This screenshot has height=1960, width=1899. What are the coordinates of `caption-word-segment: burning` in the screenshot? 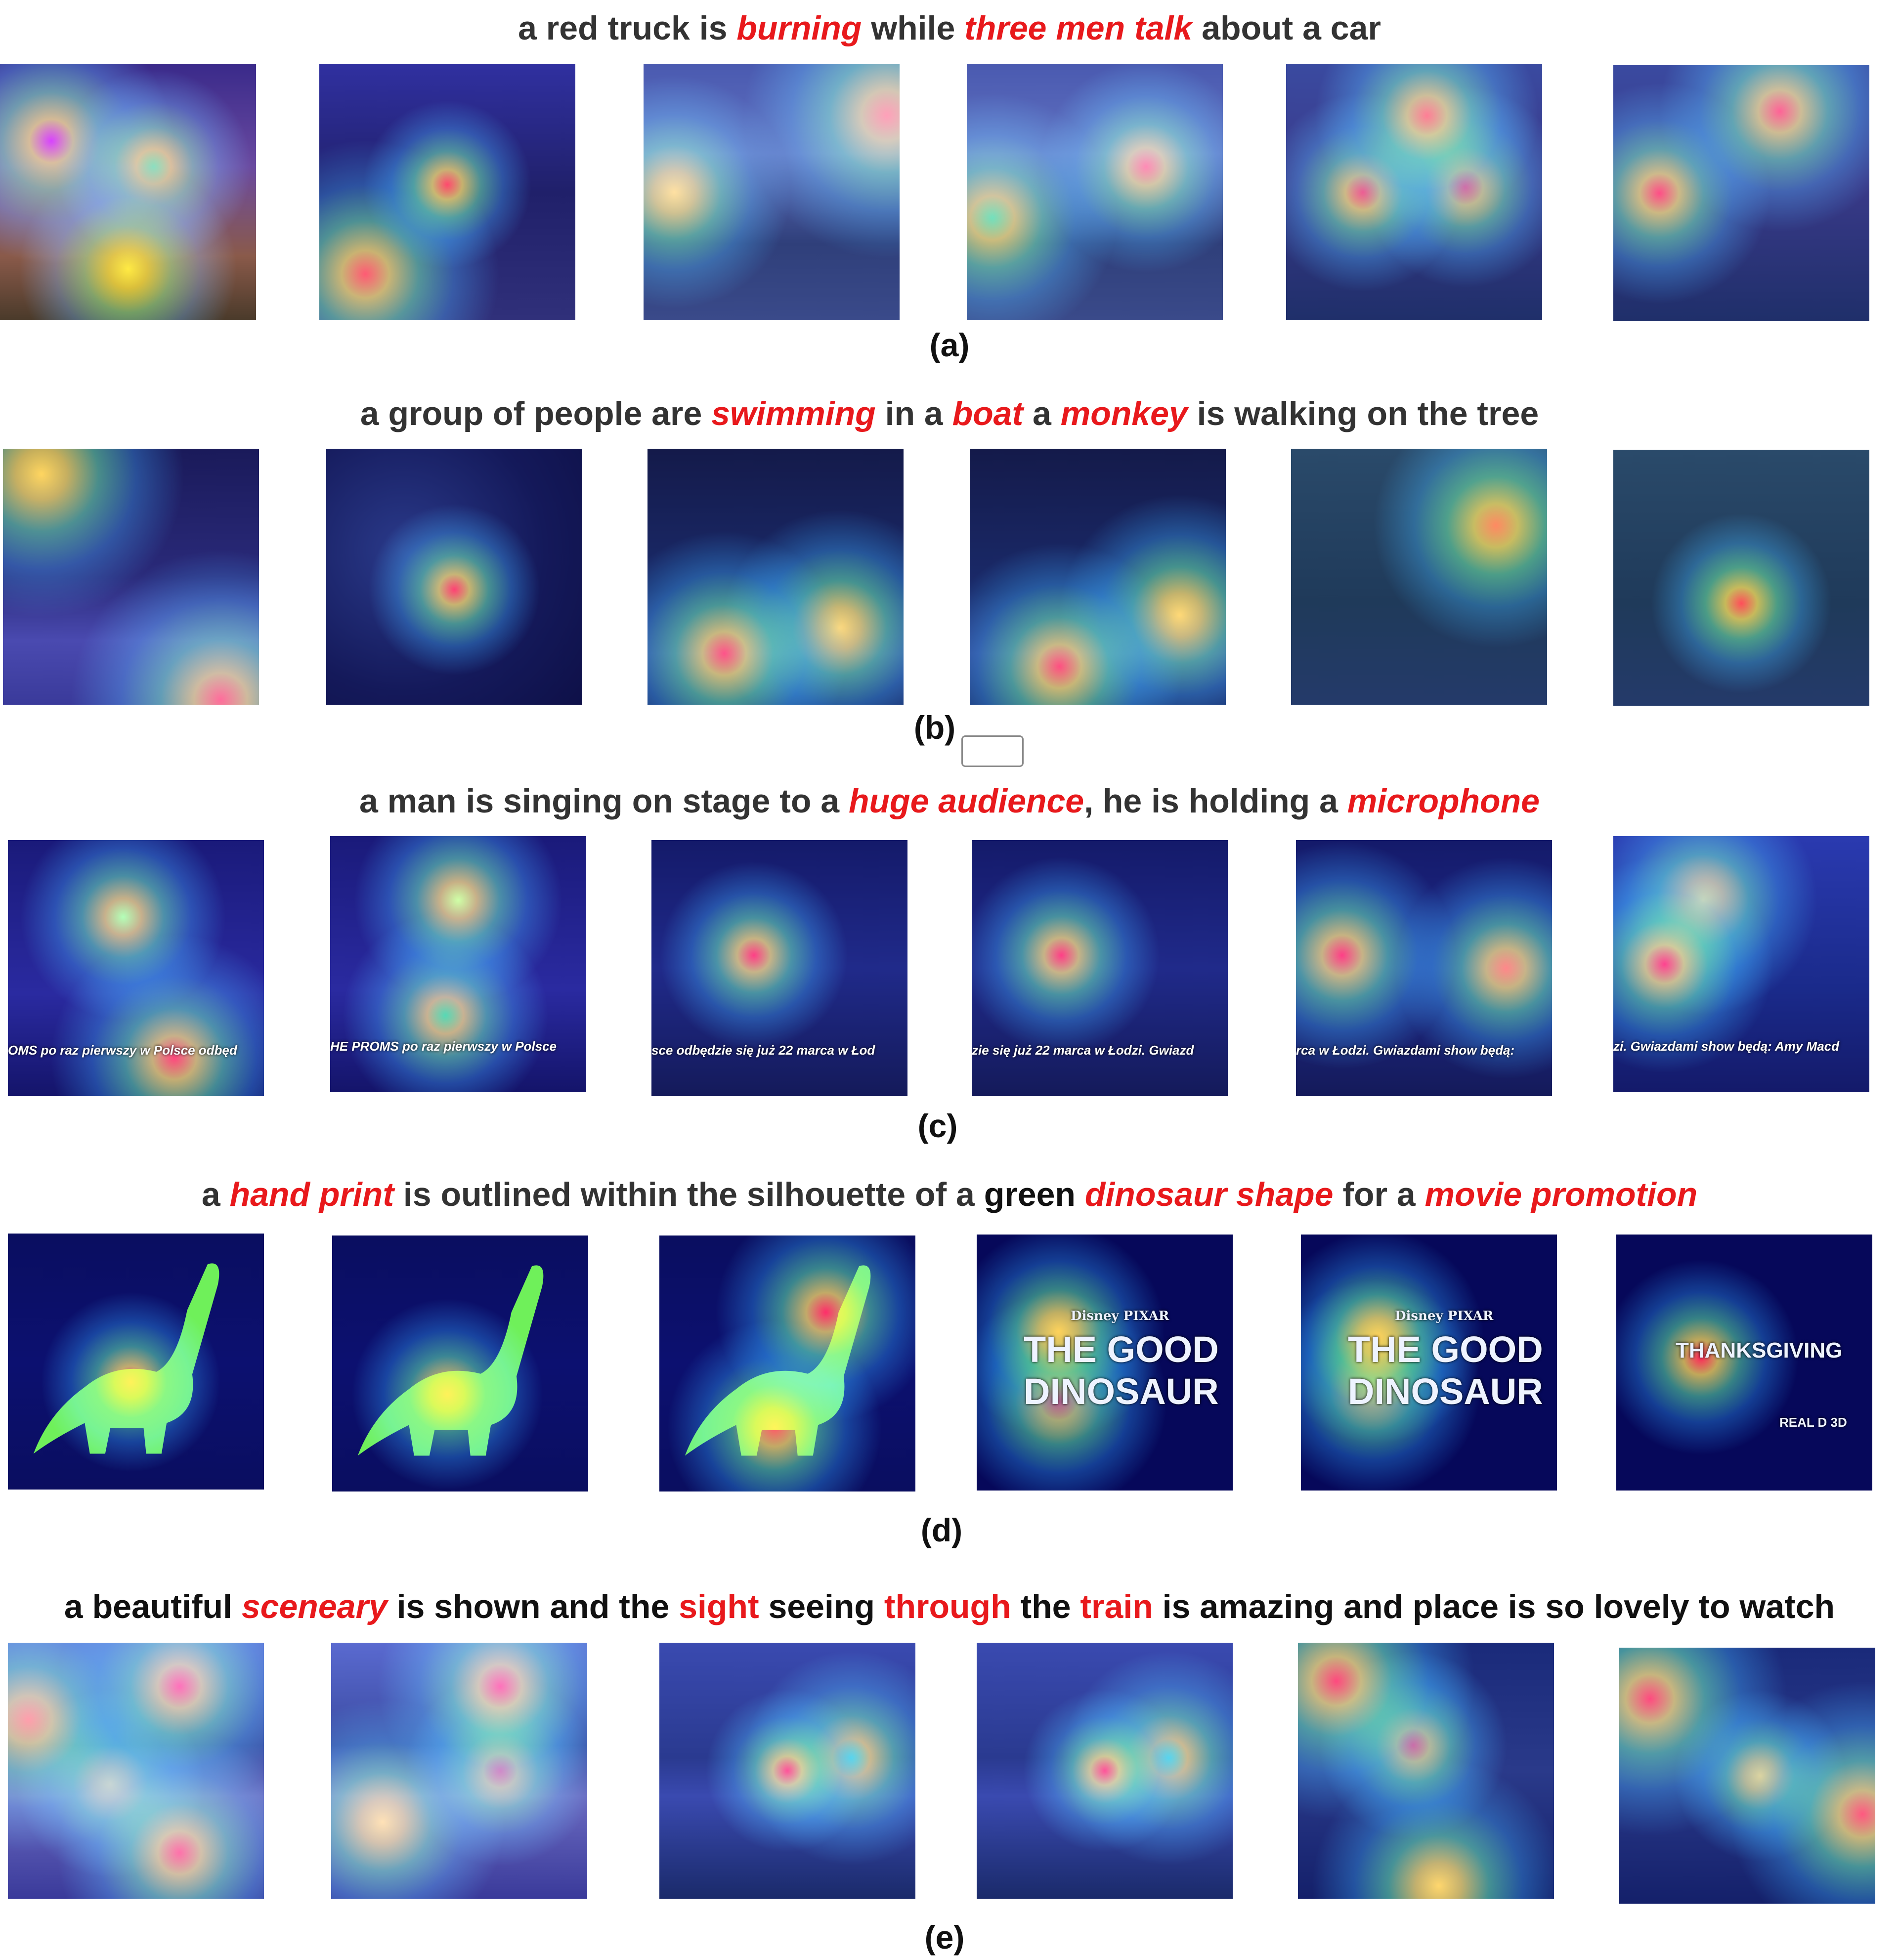 It's located at (799, 28).